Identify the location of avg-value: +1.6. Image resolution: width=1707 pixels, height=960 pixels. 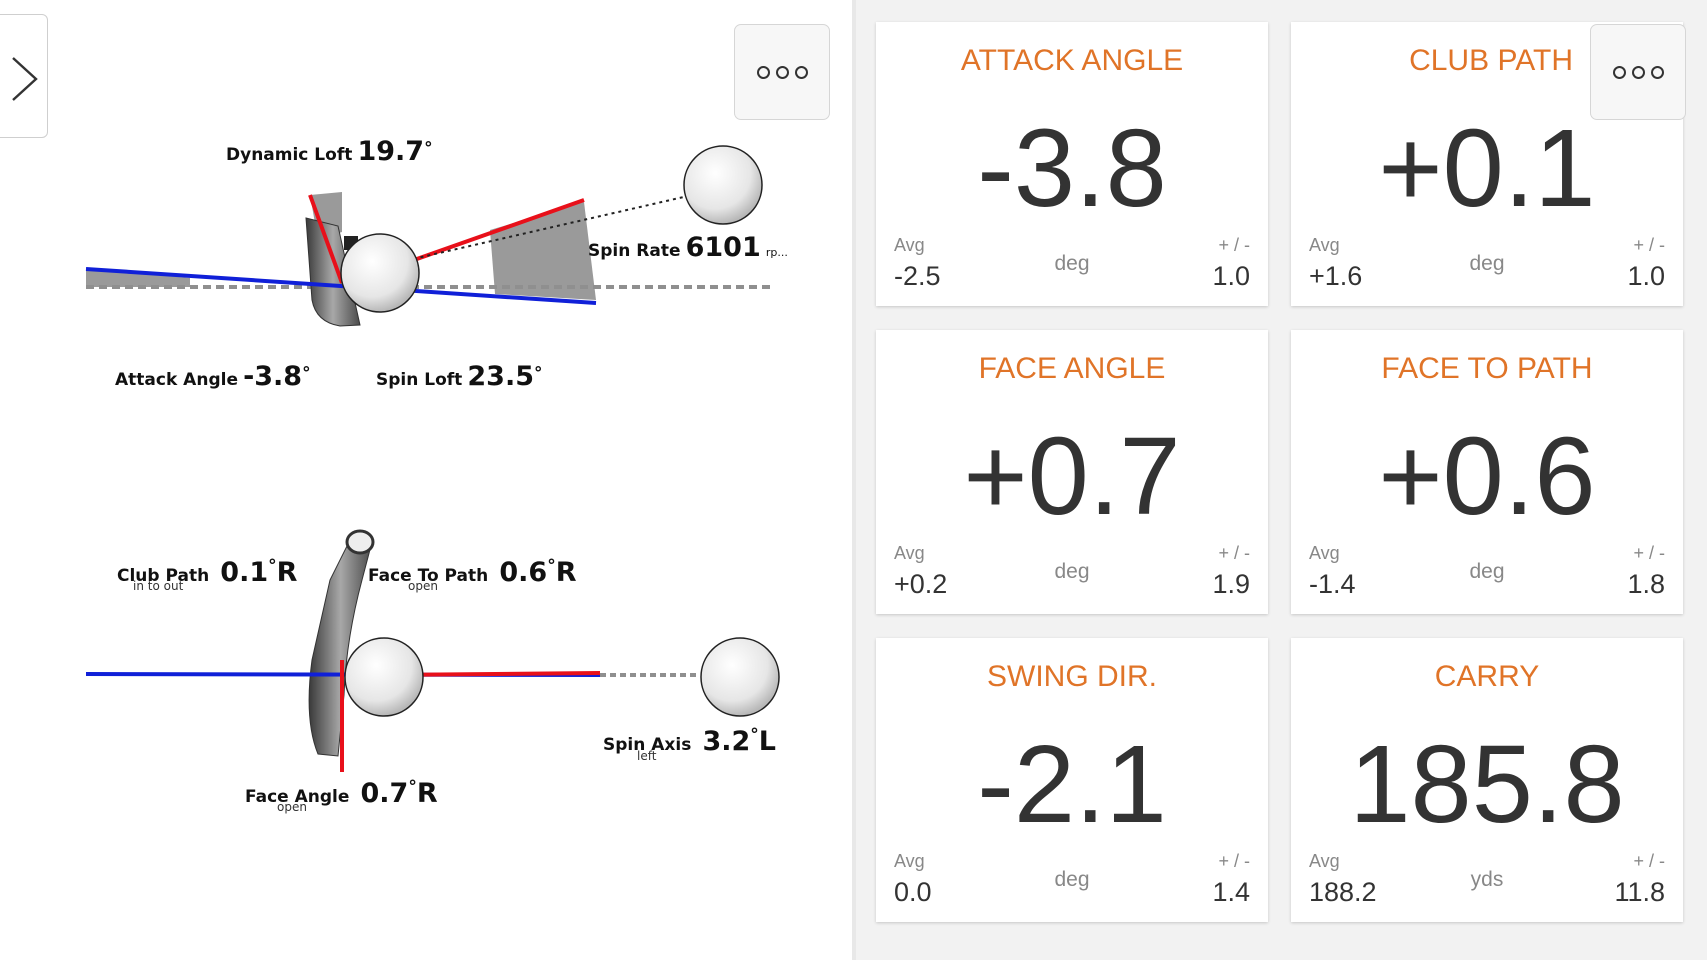
(1336, 276).